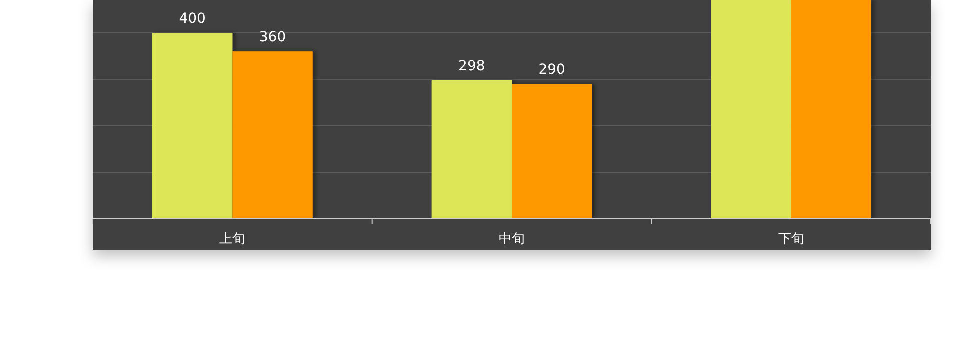  I want to click on x-tick-label: 中旬, so click(512, 239).